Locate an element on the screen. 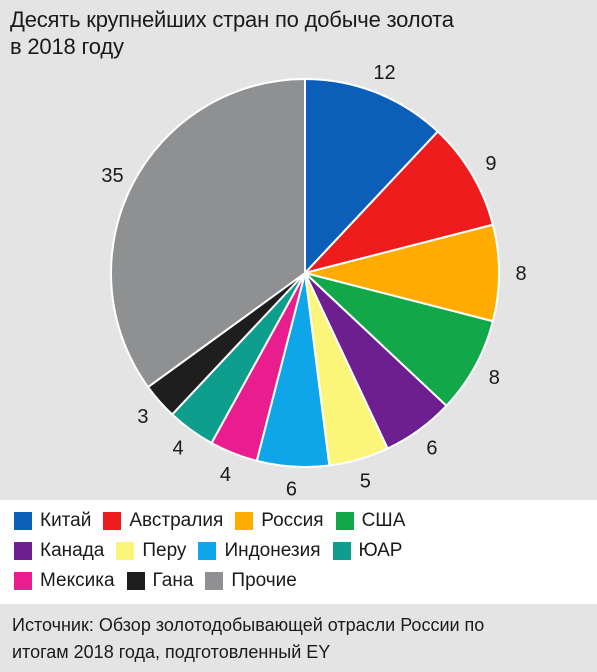 The width and height of the screenshot is (597, 672). legend-label: Китай is located at coordinates (66, 520).